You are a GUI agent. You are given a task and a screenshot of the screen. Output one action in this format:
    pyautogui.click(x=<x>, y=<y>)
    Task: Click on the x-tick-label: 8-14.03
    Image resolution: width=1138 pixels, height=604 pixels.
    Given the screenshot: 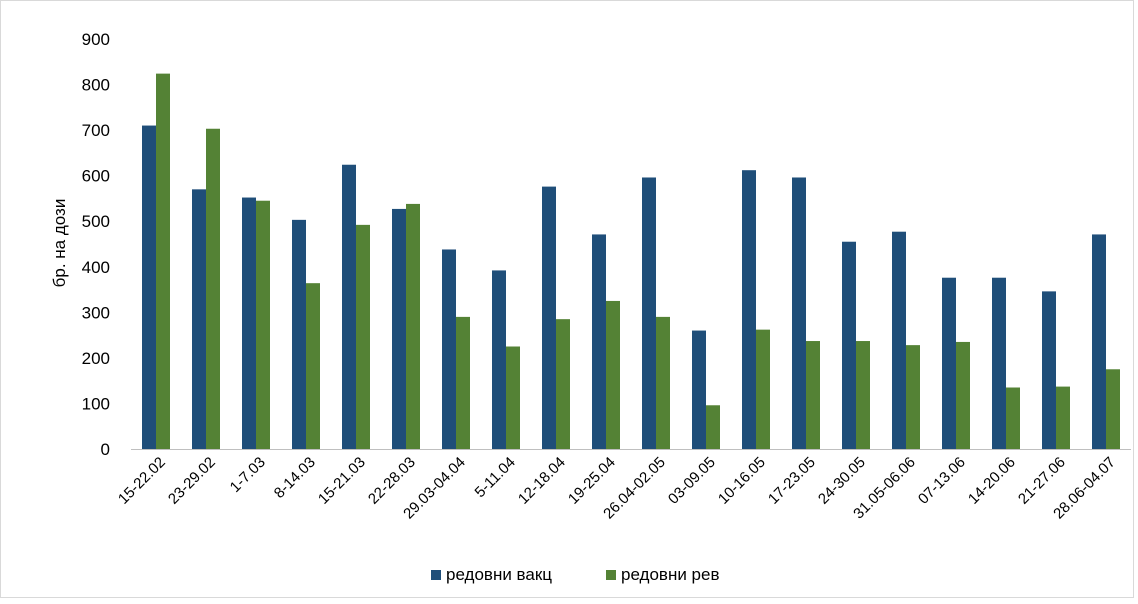 What is the action you would take?
    pyautogui.click(x=295, y=478)
    